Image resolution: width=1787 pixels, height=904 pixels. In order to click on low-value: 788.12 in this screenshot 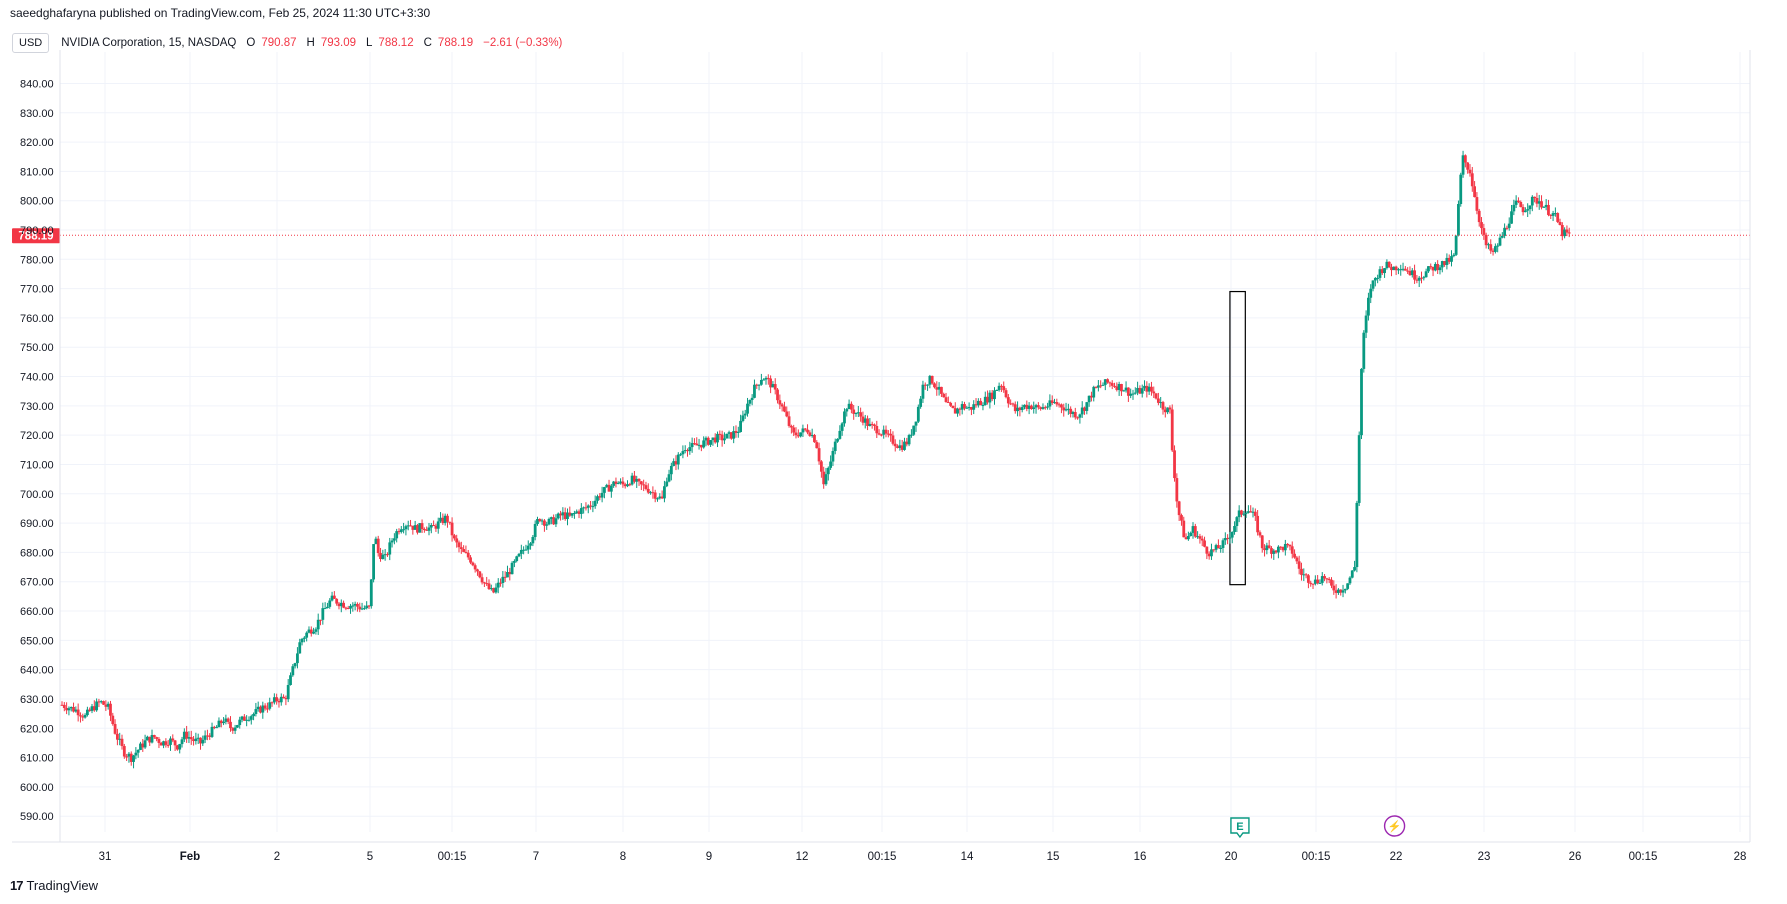, I will do `click(396, 43)`.